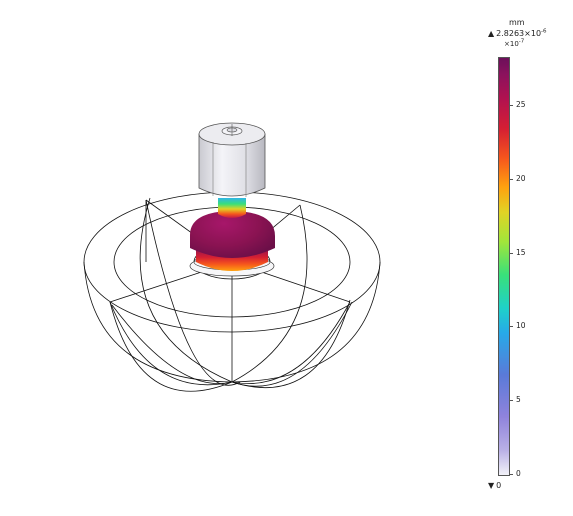  Describe the element at coordinates (518, 473) in the screenshot. I see `colorbar-tick-label: 0` at that location.